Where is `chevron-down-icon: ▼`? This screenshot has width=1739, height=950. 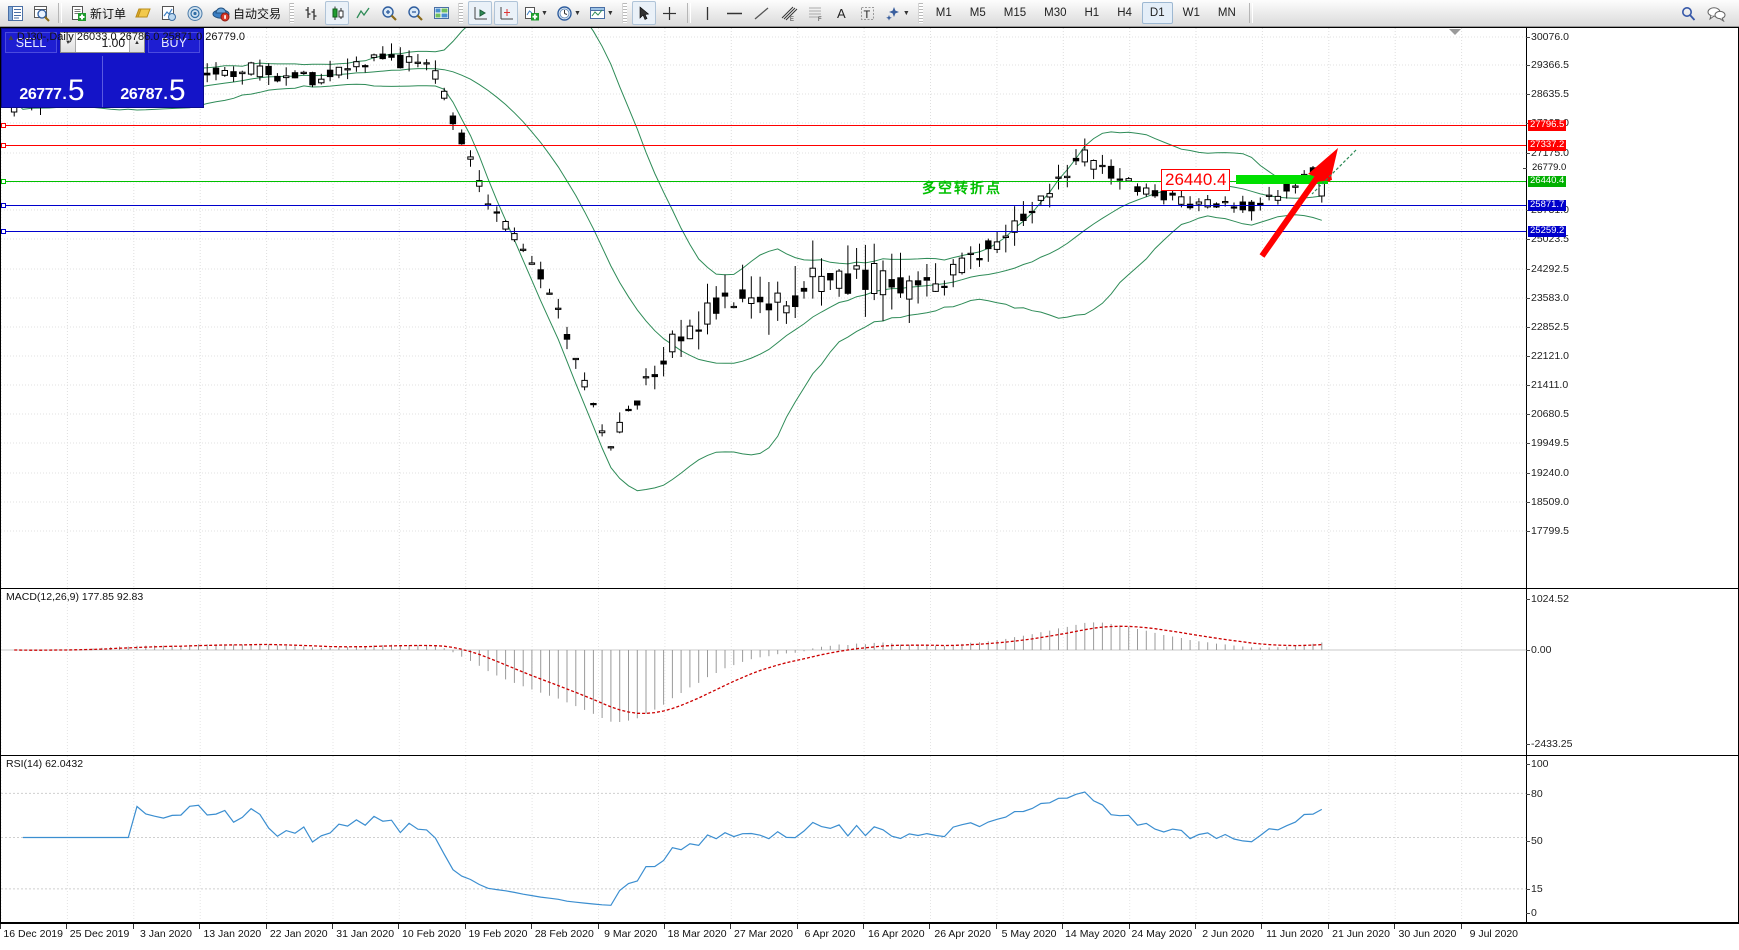
chevron-down-icon: ▼ is located at coordinates (906, 13).